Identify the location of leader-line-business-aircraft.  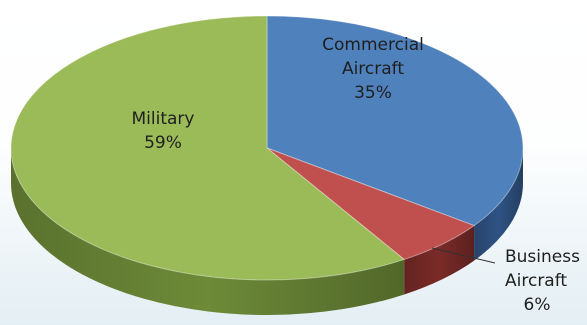
(463, 255).